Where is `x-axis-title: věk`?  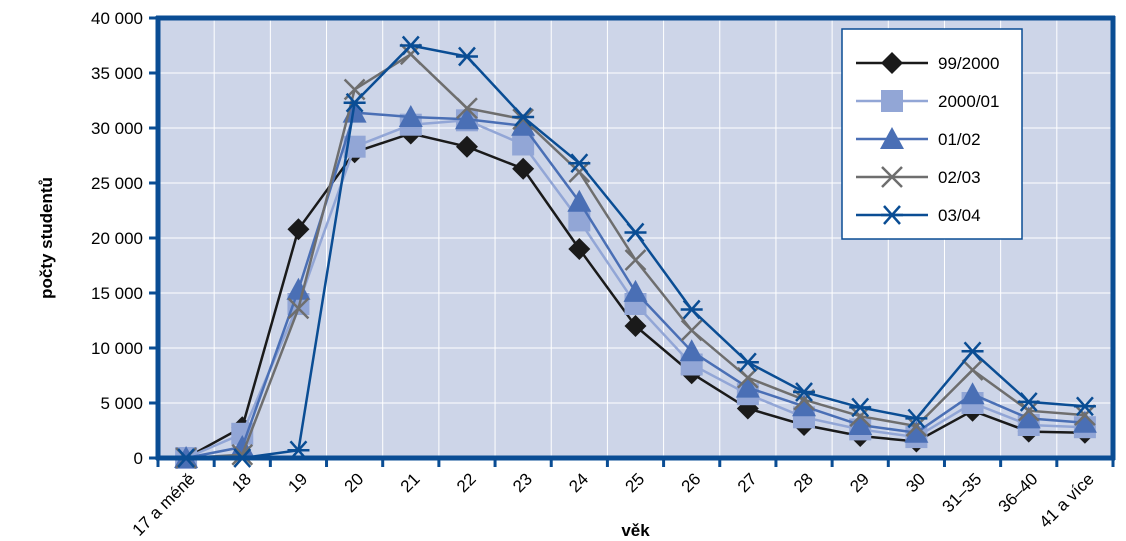
x-axis-title: věk is located at coordinates (635, 530).